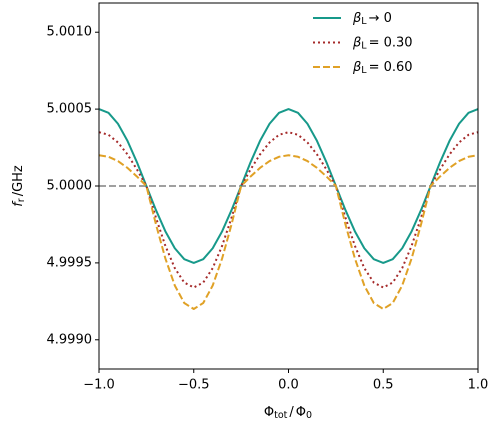 The image size is (491, 430). What do you see at coordinates (99, 385) in the screenshot?
I see `x-tick-label: −1.0` at bounding box center [99, 385].